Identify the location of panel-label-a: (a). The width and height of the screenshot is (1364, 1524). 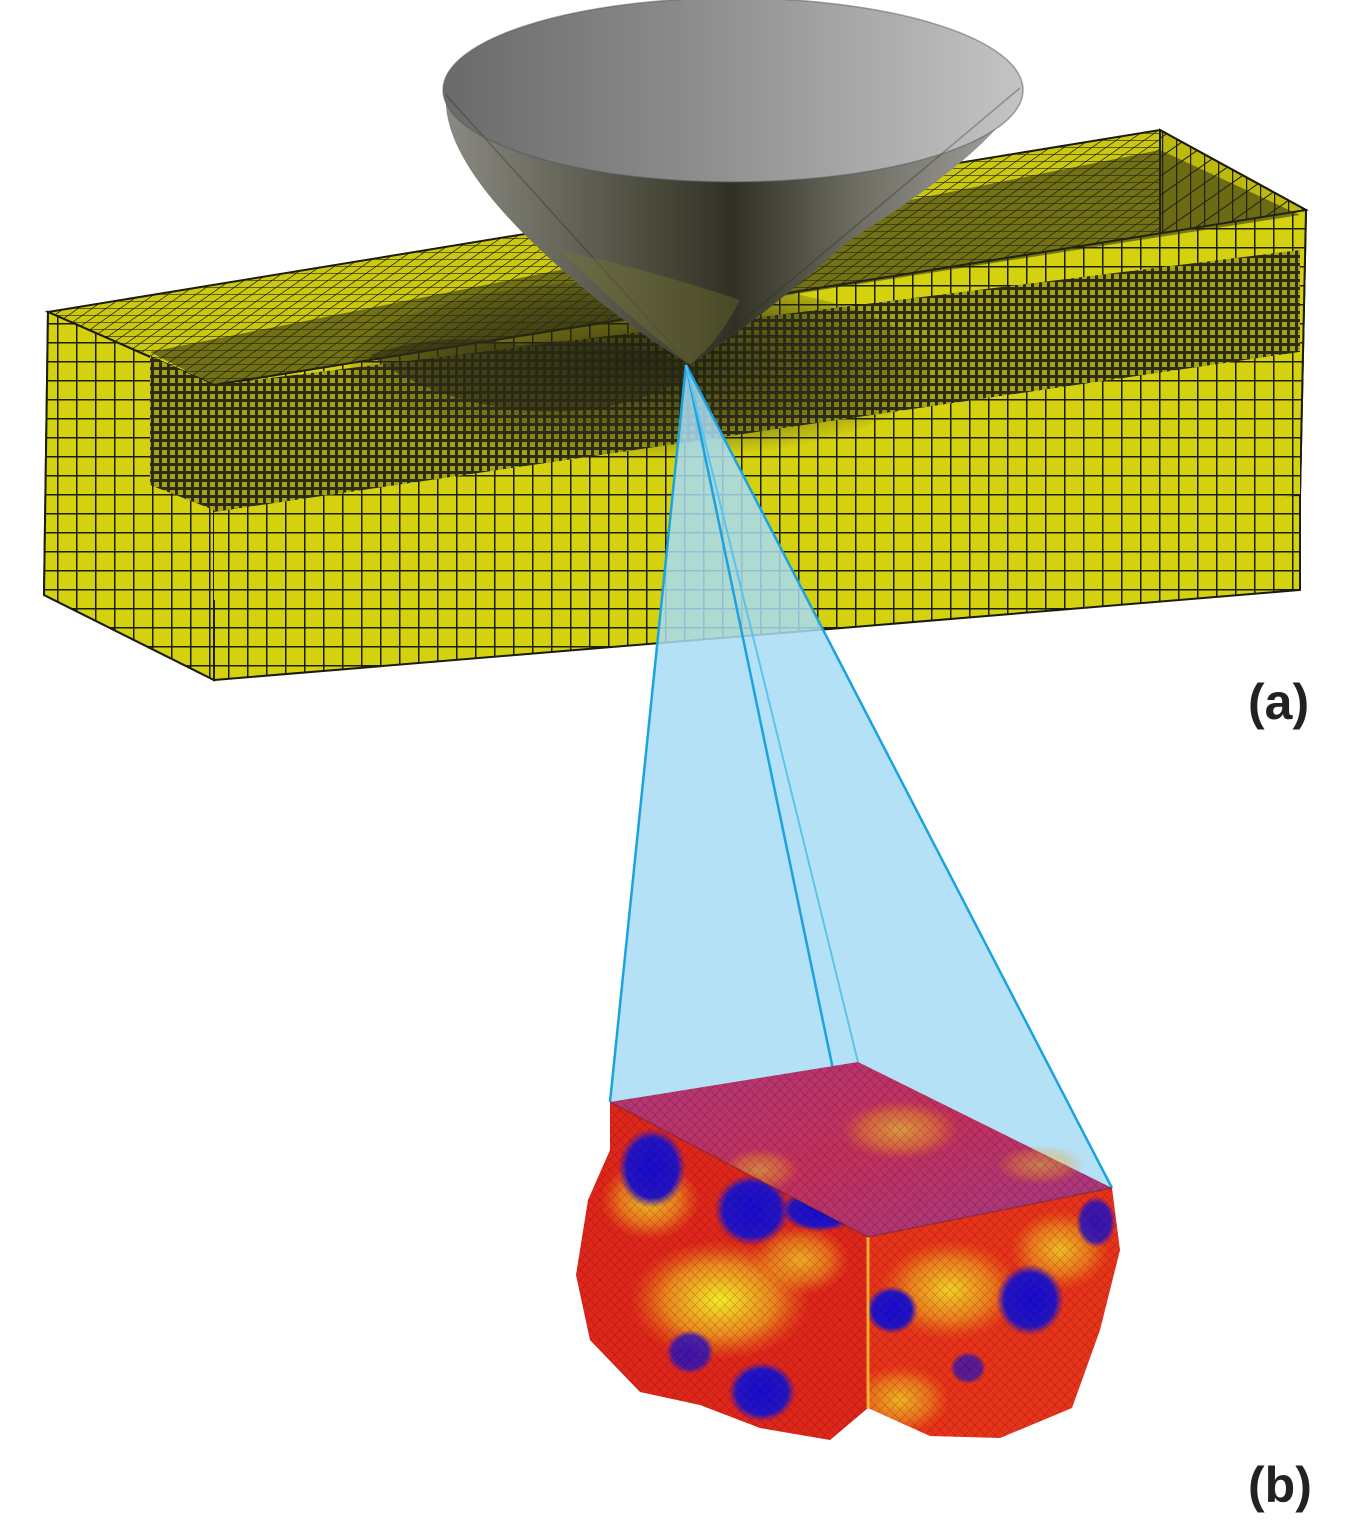
(1279, 702).